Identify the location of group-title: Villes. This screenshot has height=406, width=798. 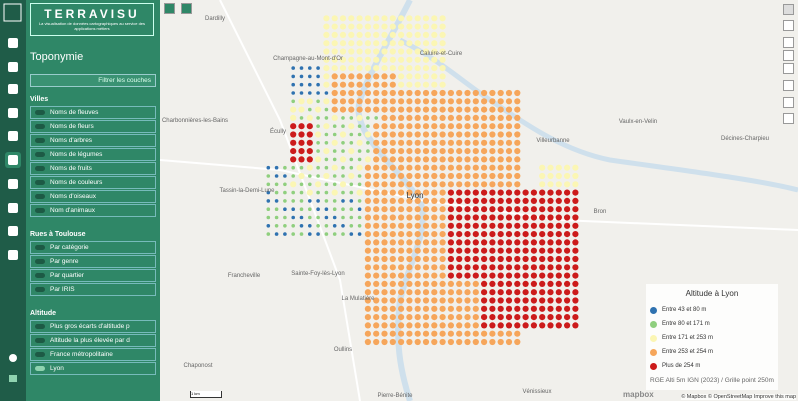
(39, 99).